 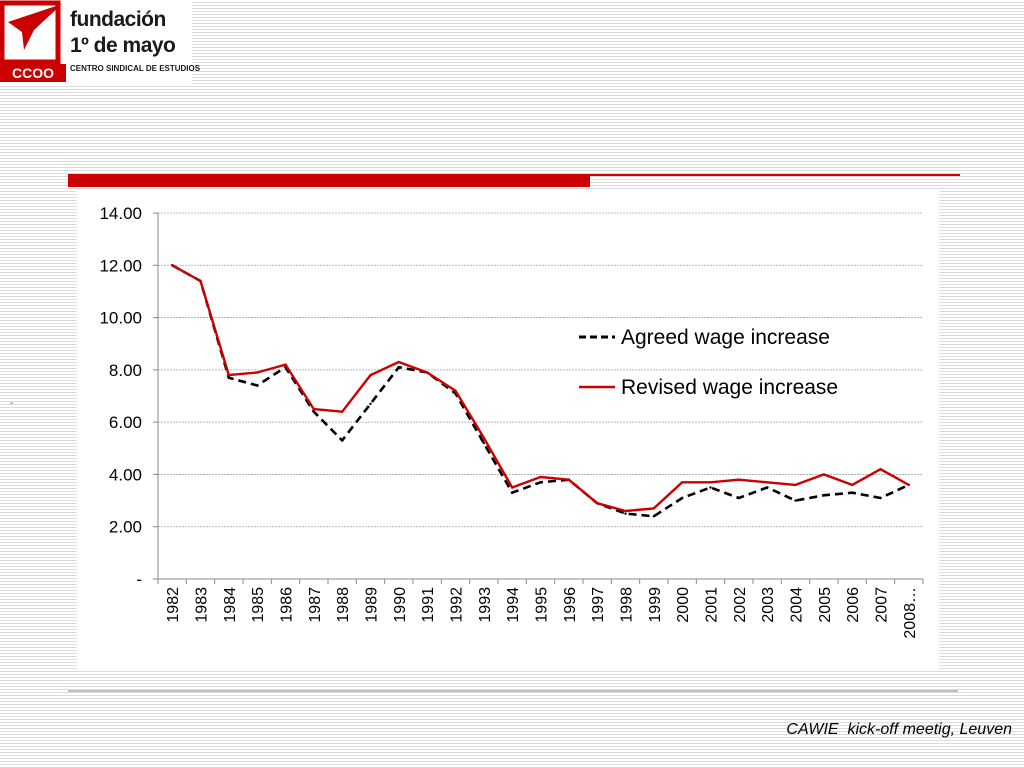 I want to click on x-tick-label: 2004, so click(x=797, y=605).